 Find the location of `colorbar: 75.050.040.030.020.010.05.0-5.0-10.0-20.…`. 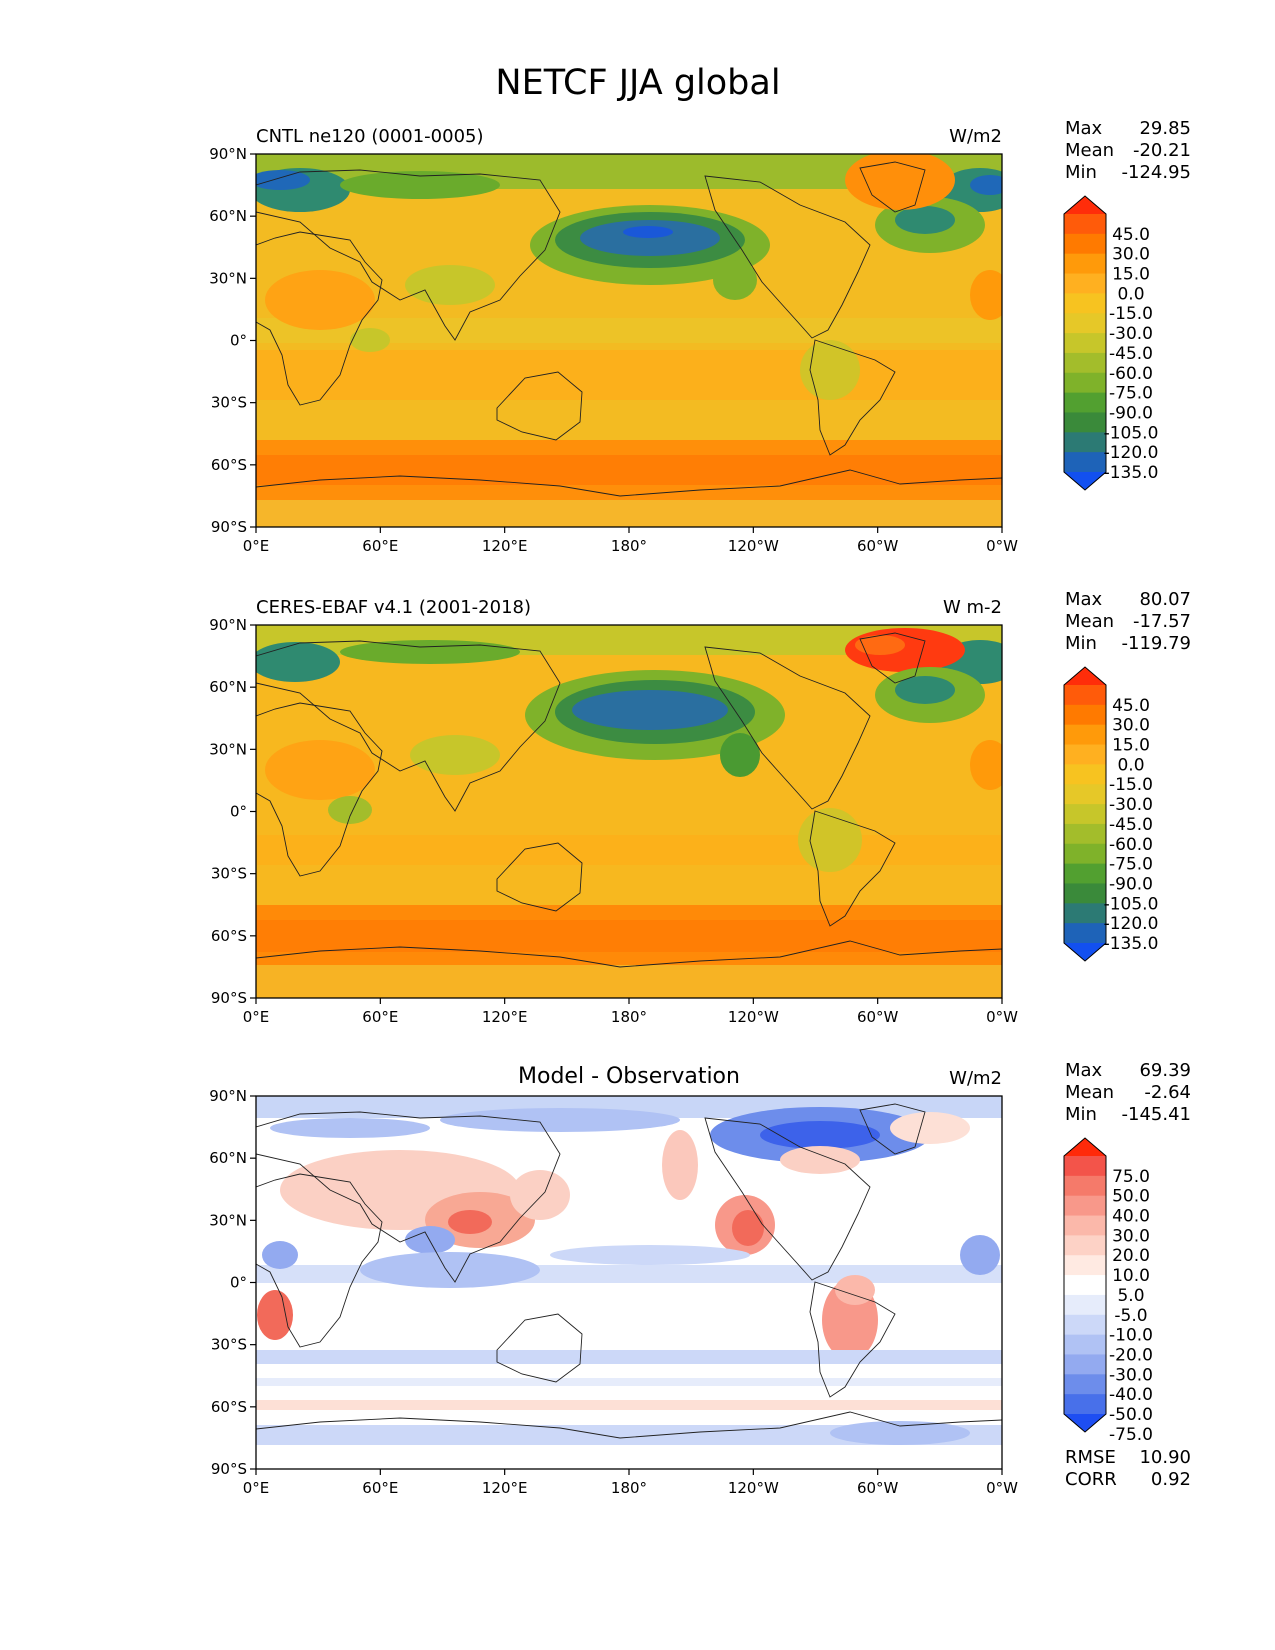

colorbar: 75.050.040.030.020.010.05.0-5.0-10.0-20.… is located at coordinates (1108, 1291).